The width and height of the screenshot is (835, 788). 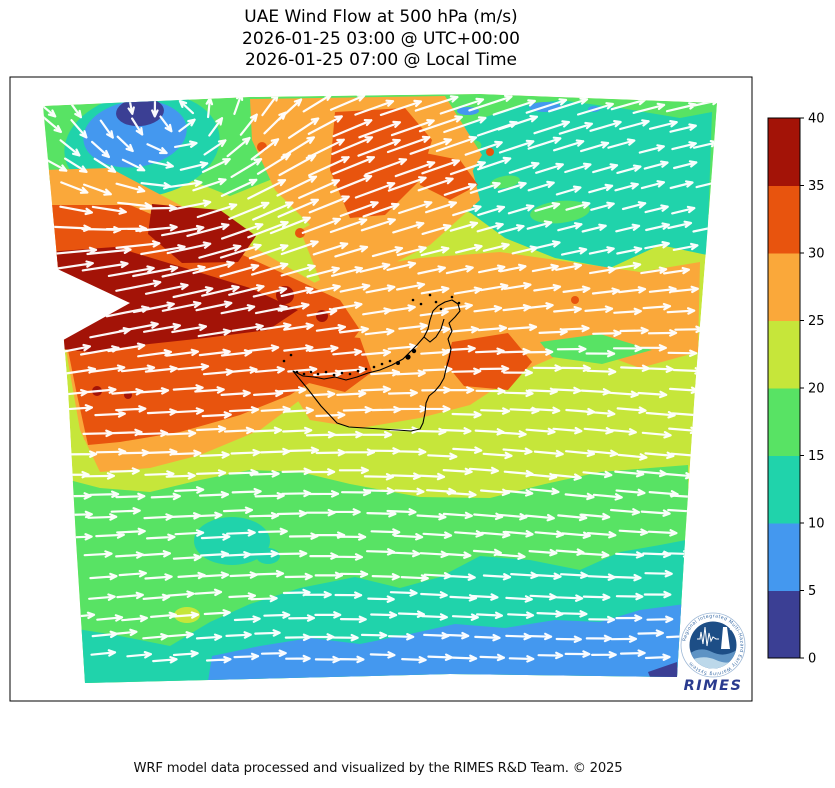 I want to click on colorbar: 0 5 10 15 20 25 30 35 40, so click(x=796, y=389).